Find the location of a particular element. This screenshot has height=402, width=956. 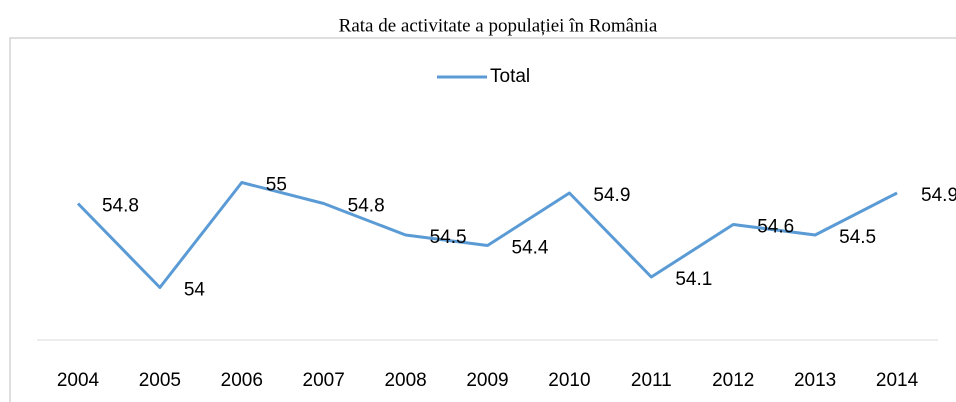

x-tick-label: 2006 is located at coordinates (242, 380).